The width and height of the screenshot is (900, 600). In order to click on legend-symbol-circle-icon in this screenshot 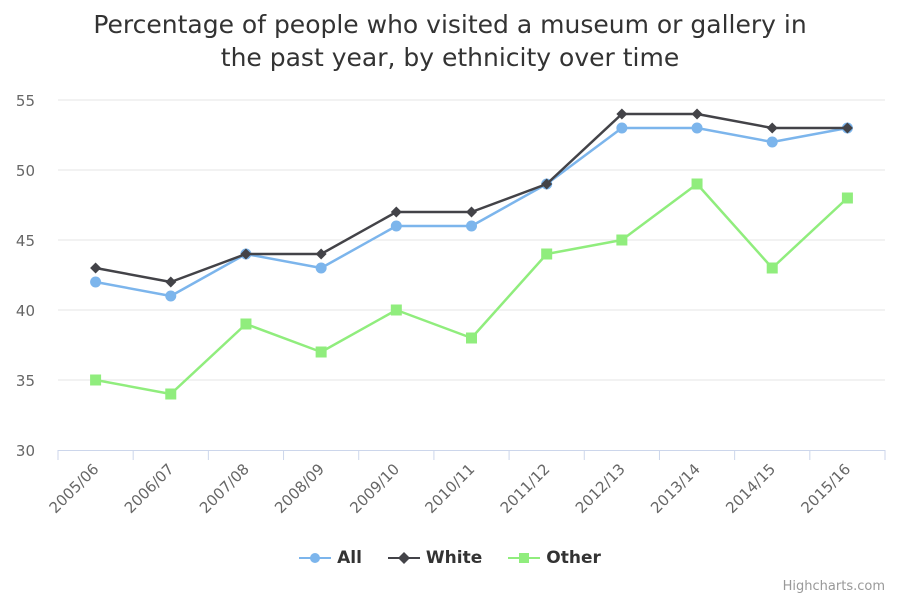, I will do `click(315, 558)`.